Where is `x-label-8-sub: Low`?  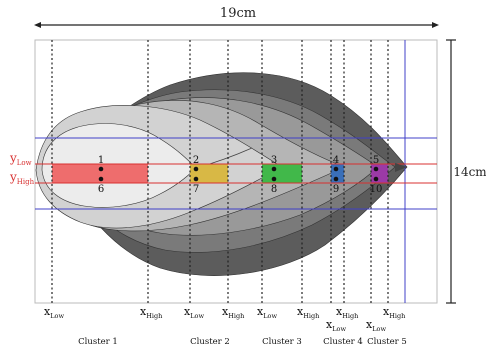
x-label-8-sub: Low is located at coordinates (339, 329).